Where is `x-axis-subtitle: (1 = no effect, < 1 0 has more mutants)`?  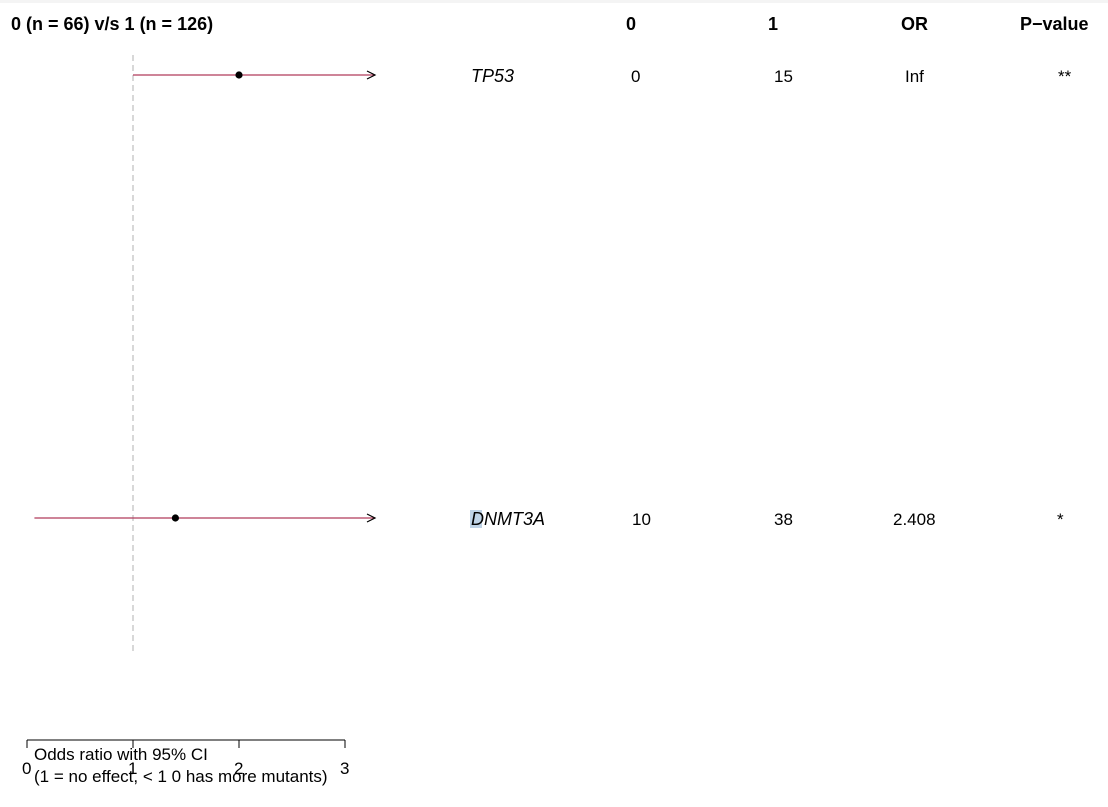
x-axis-subtitle: (1 = no effect, < 1 0 has more mutants) is located at coordinates (181, 776).